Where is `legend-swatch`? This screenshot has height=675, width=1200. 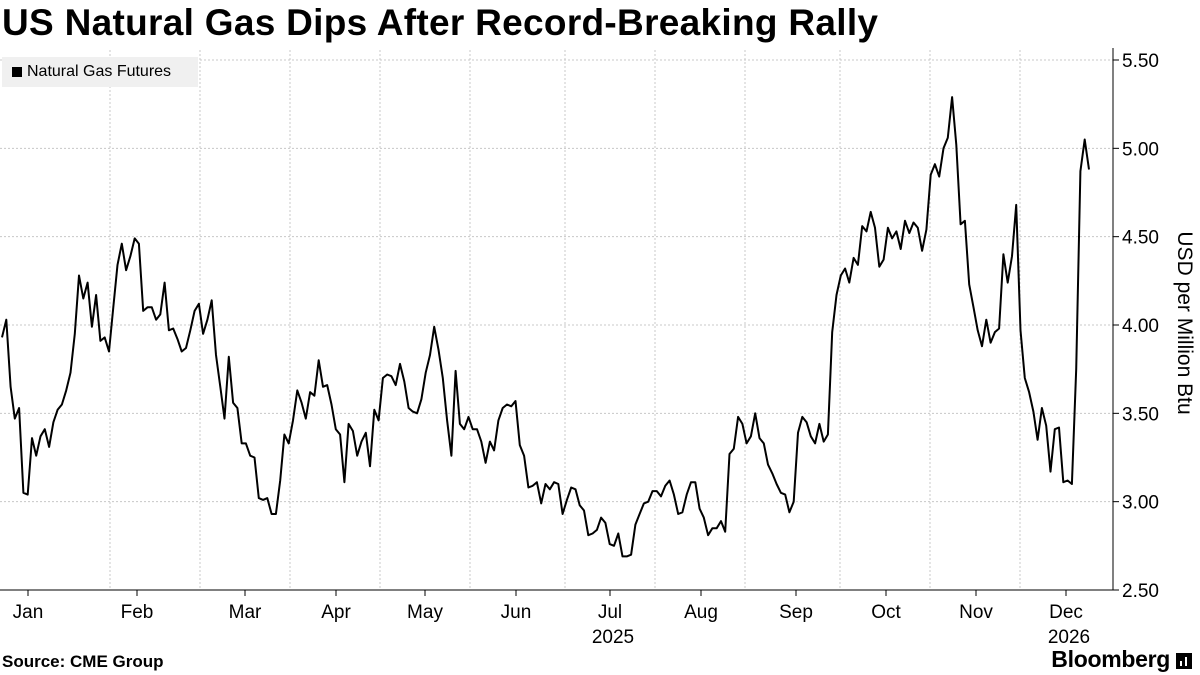
legend-swatch is located at coordinates (17, 72).